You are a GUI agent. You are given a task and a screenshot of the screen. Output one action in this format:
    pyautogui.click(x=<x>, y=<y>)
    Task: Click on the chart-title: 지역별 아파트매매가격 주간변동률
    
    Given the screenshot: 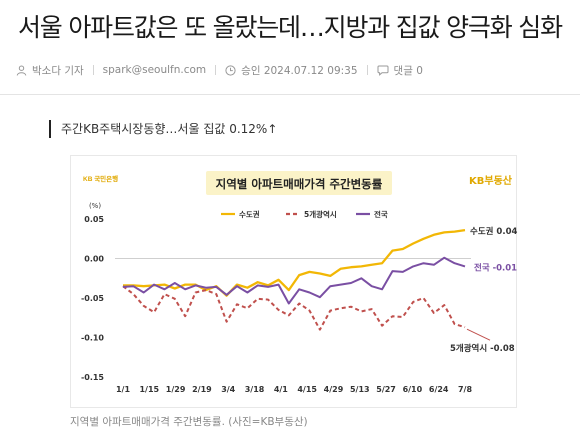 What is the action you would take?
    pyautogui.click(x=299, y=184)
    